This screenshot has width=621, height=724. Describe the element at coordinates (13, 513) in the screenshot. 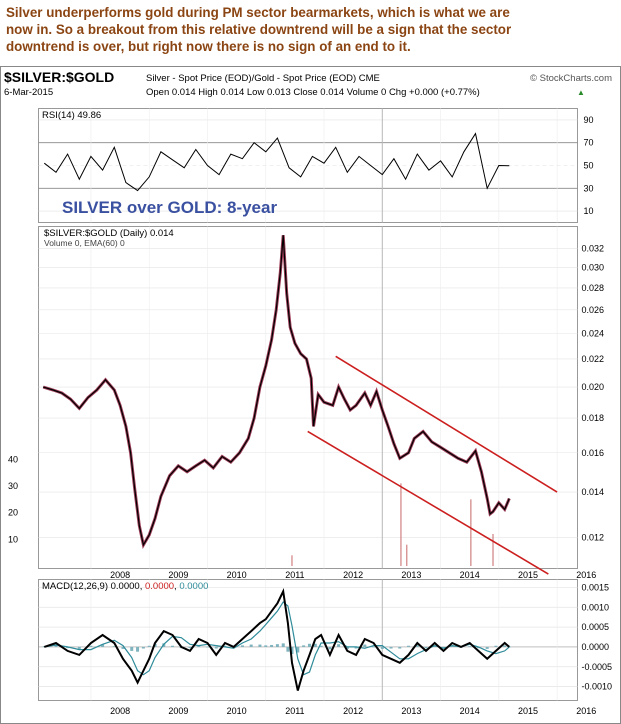

I see `volume-tick-label: 20` at that location.